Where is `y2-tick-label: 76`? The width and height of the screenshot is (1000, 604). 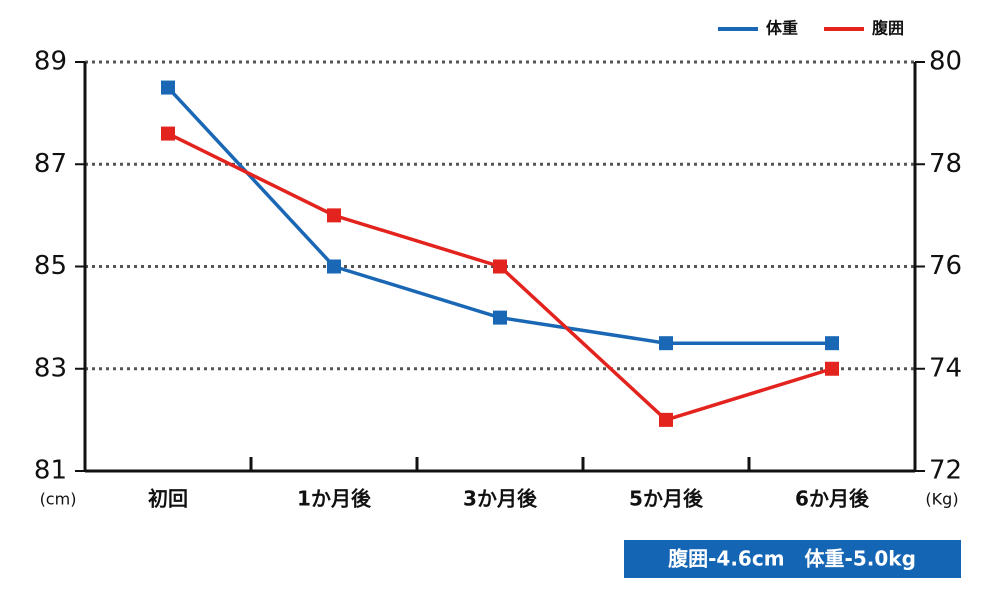 y2-tick-label: 76 is located at coordinates (945, 266).